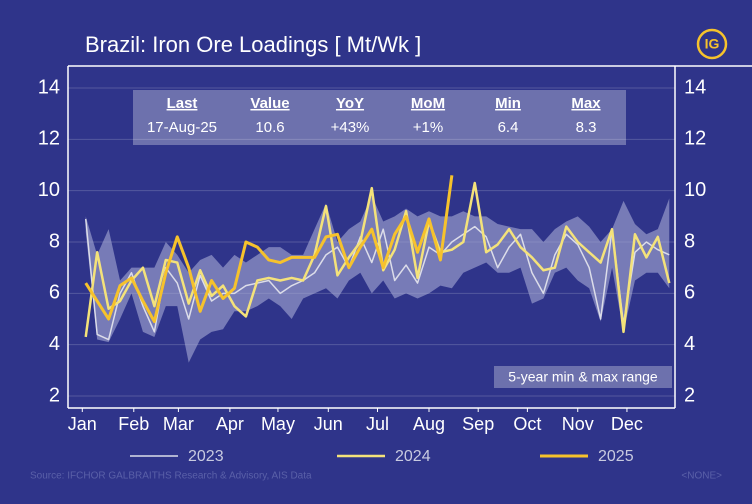  I want to click on stats-header: Max, so click(586, 103).